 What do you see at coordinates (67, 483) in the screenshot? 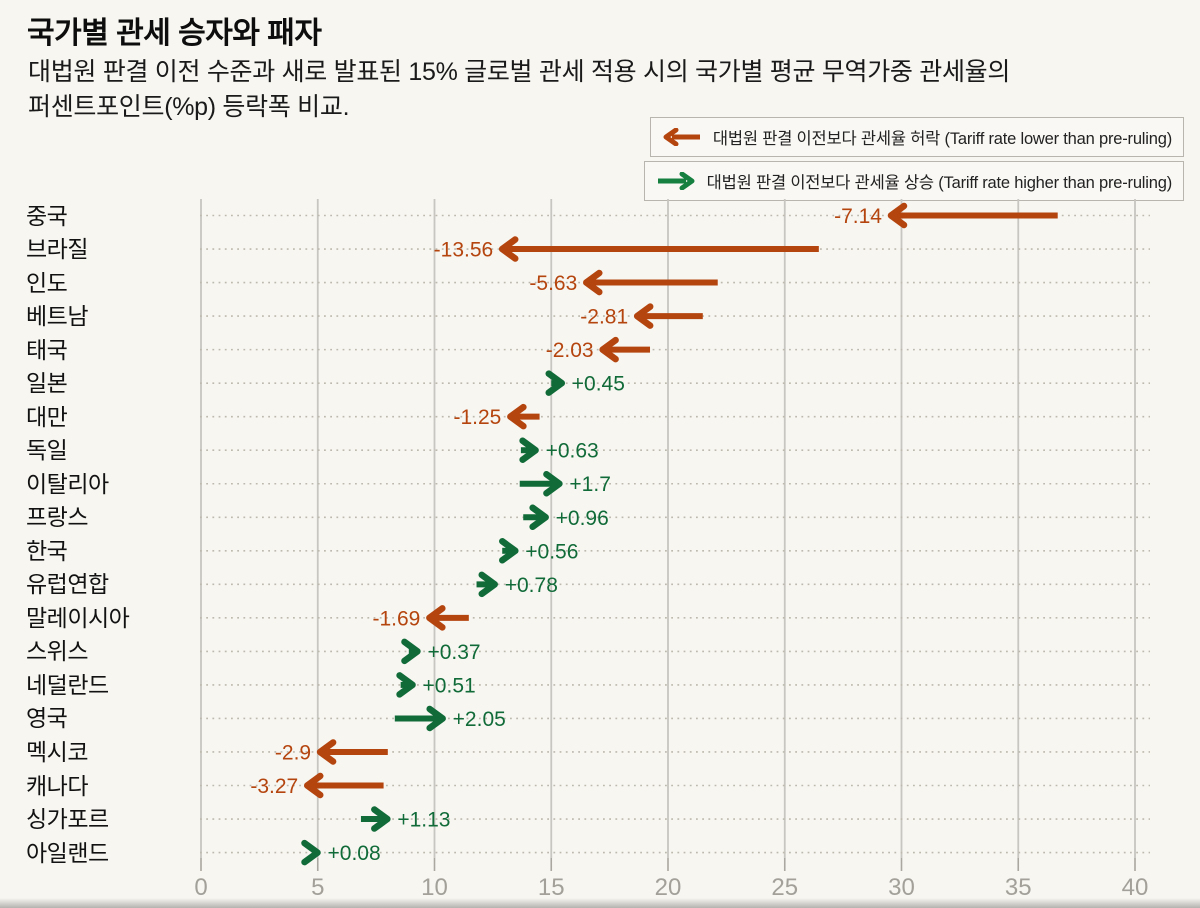
I see `country-label: 이탈리아` at bounding box center [67, 483].